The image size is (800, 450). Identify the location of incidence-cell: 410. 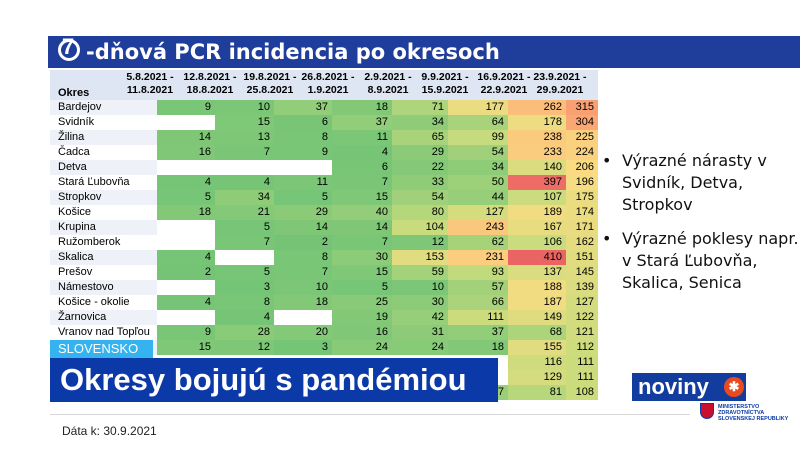
(537, 257).